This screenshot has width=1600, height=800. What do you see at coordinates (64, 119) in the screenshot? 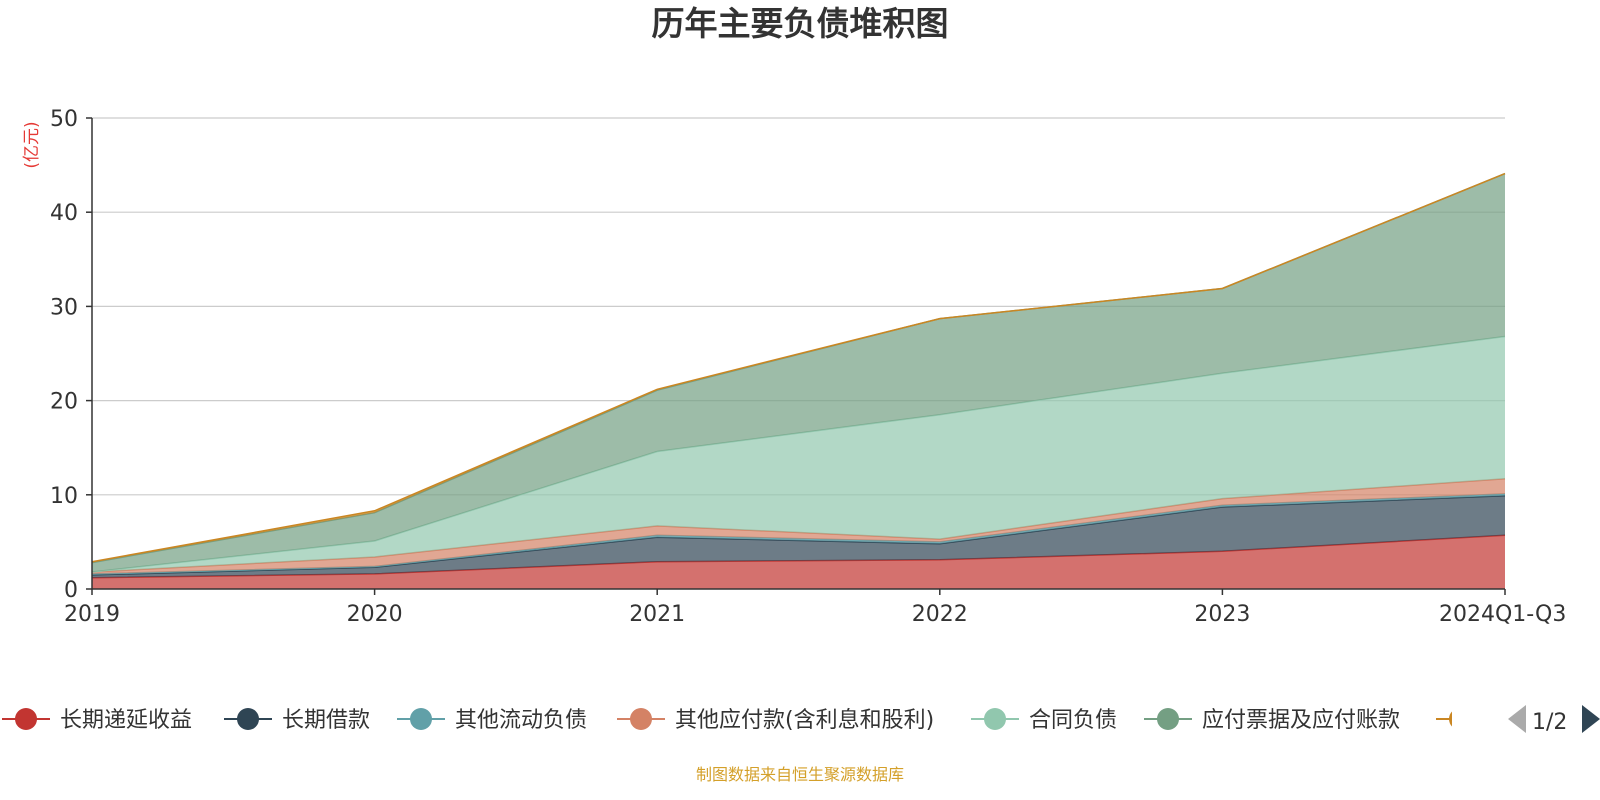
I see `y-tick-label: 50` at bounding box center [64, 119].